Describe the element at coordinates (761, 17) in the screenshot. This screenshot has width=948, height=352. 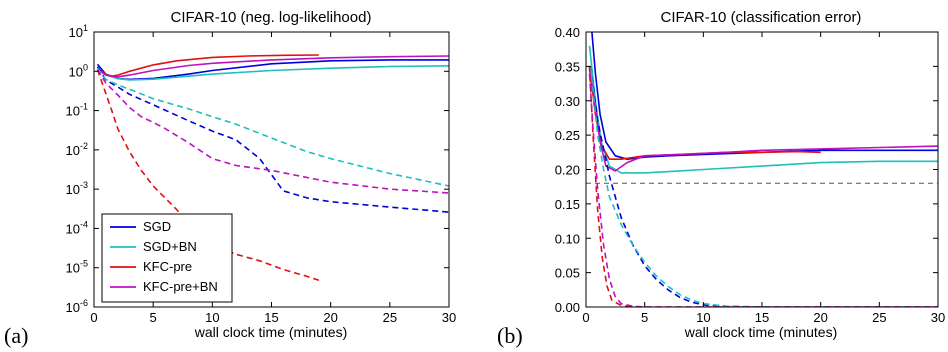
I see `error-chart-title: CIFAR-10 (classification error)` at that location.